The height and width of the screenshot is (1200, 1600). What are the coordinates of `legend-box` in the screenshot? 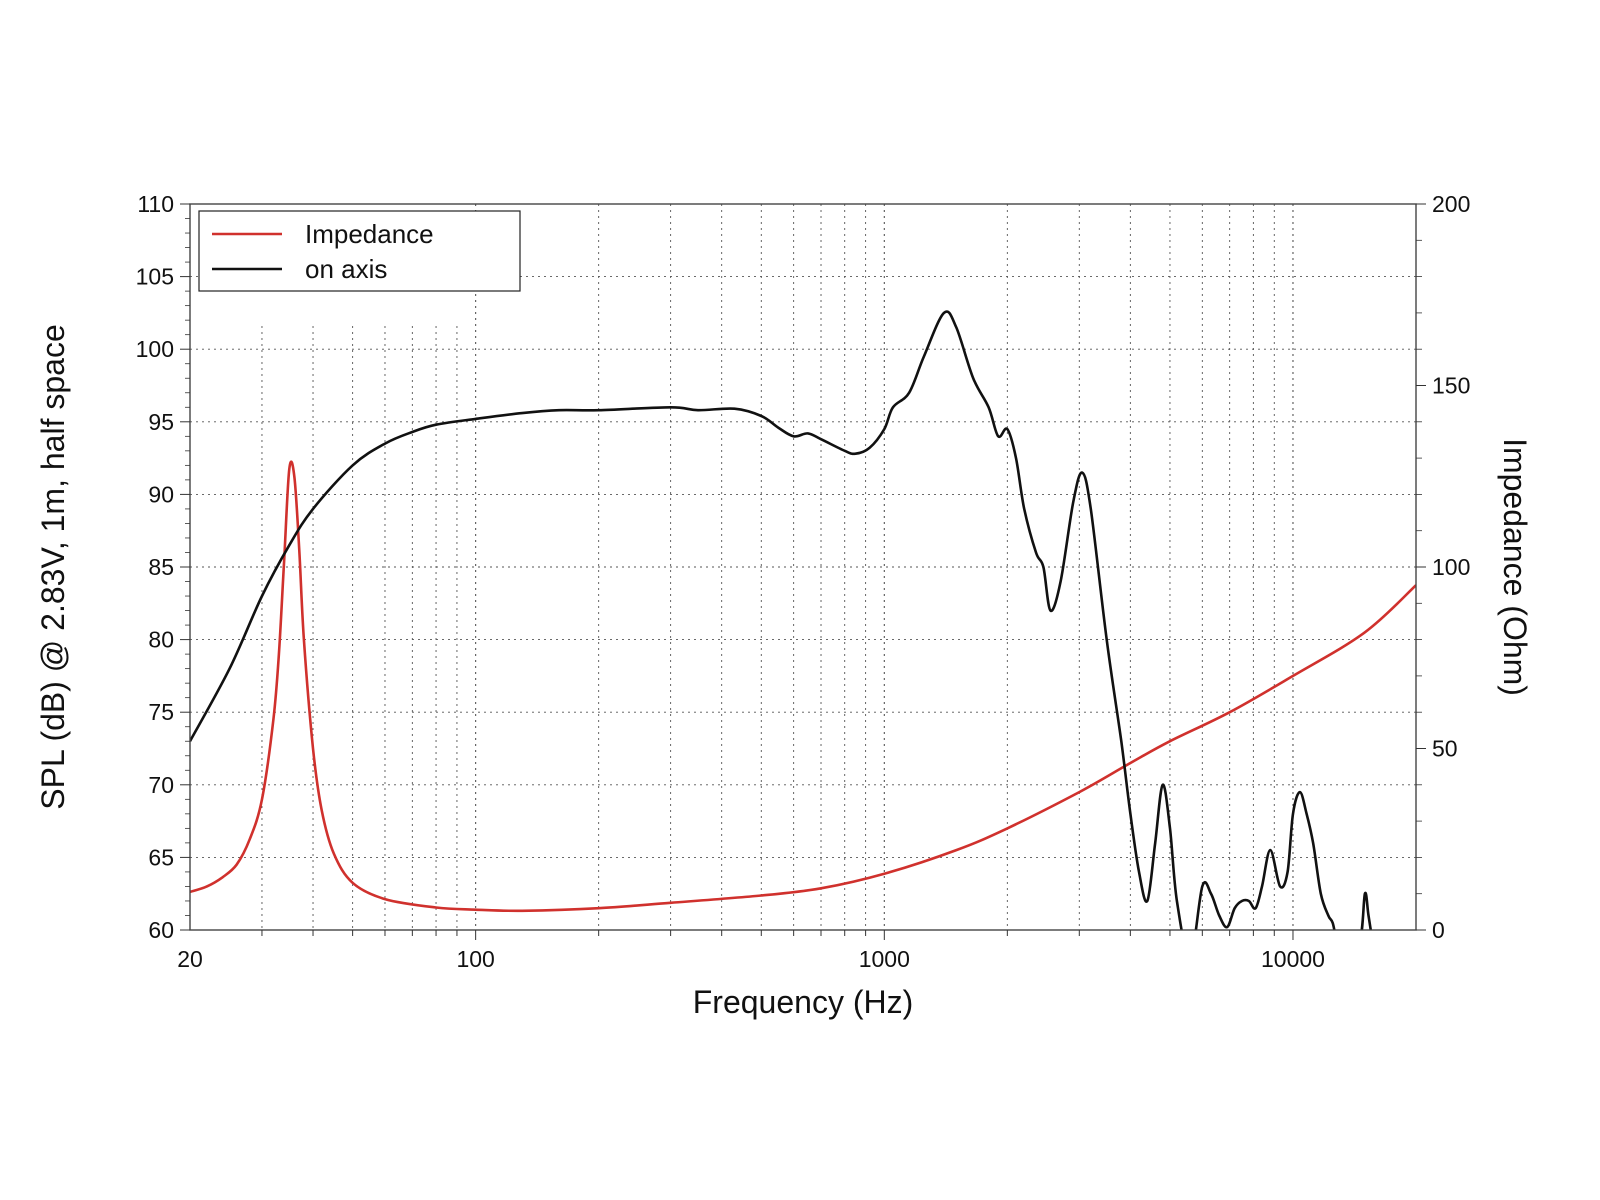 It's located at (359, 251).